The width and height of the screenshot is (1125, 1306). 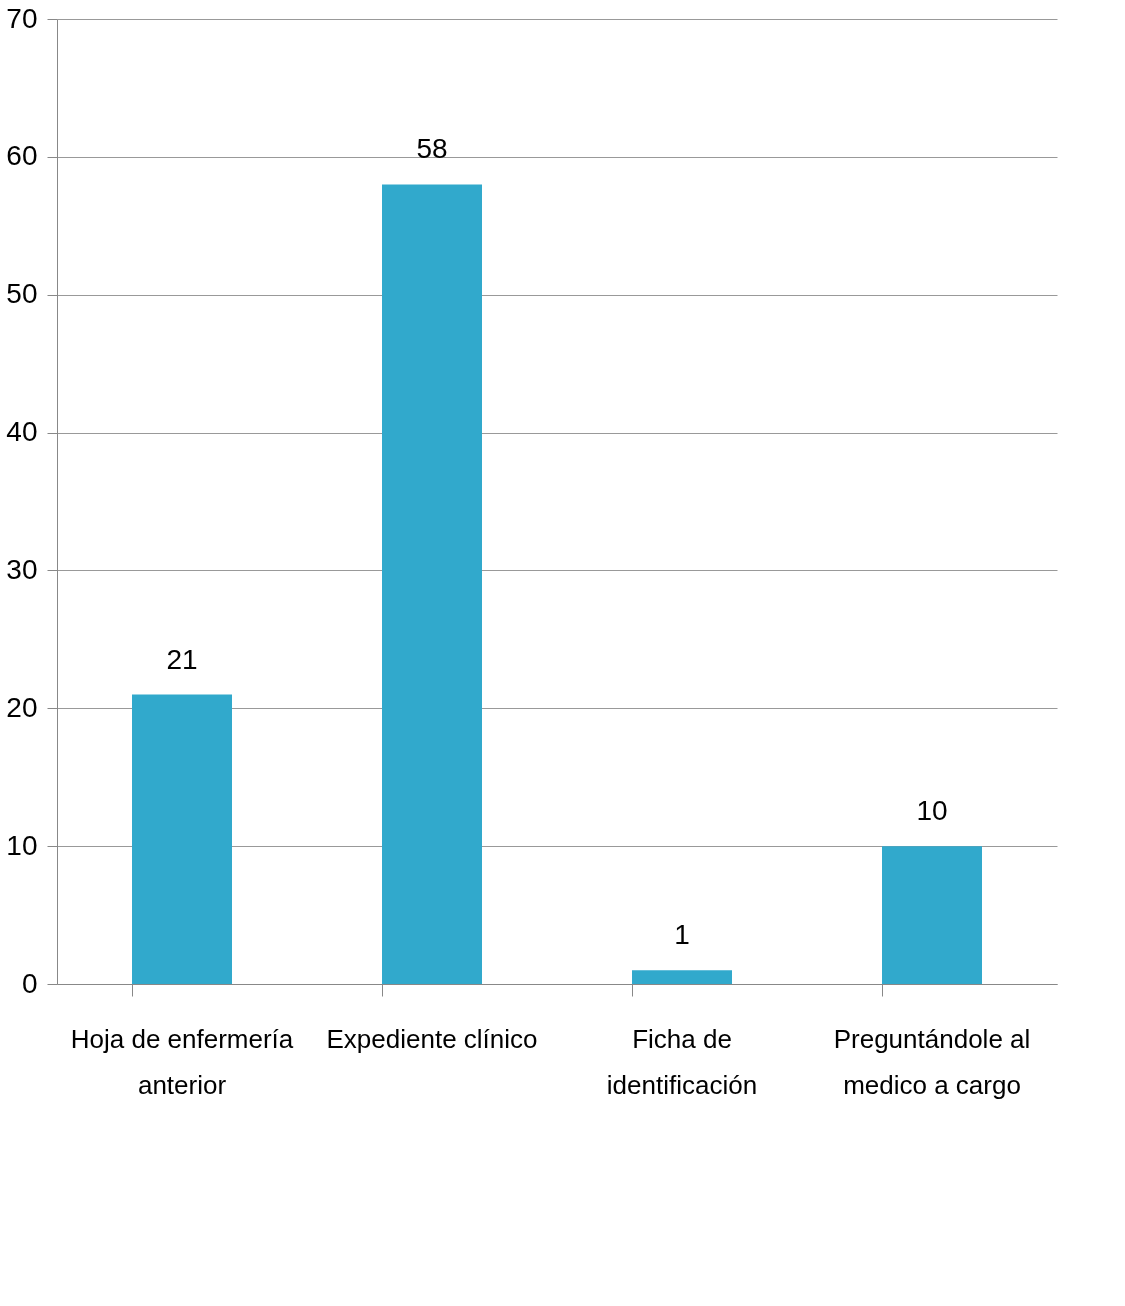 I want to click on x-tick-label: Hoja de enfermería anterior, so click(x=182, y=1061).